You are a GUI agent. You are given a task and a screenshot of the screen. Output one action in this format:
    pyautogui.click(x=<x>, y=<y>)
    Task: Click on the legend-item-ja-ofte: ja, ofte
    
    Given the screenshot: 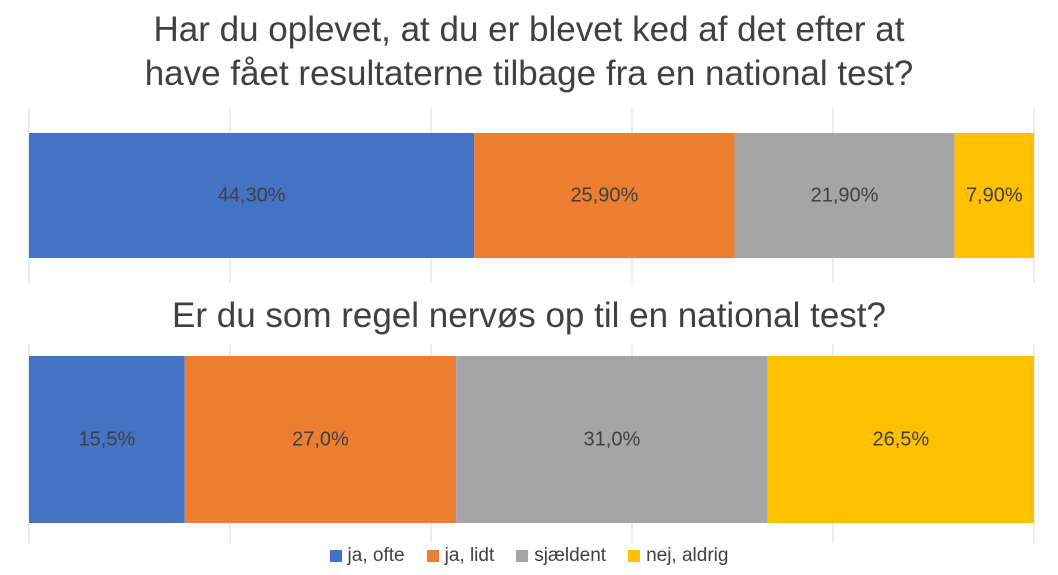 What is the action you would take?
    pyautogui.click(x=367, y=556)
    